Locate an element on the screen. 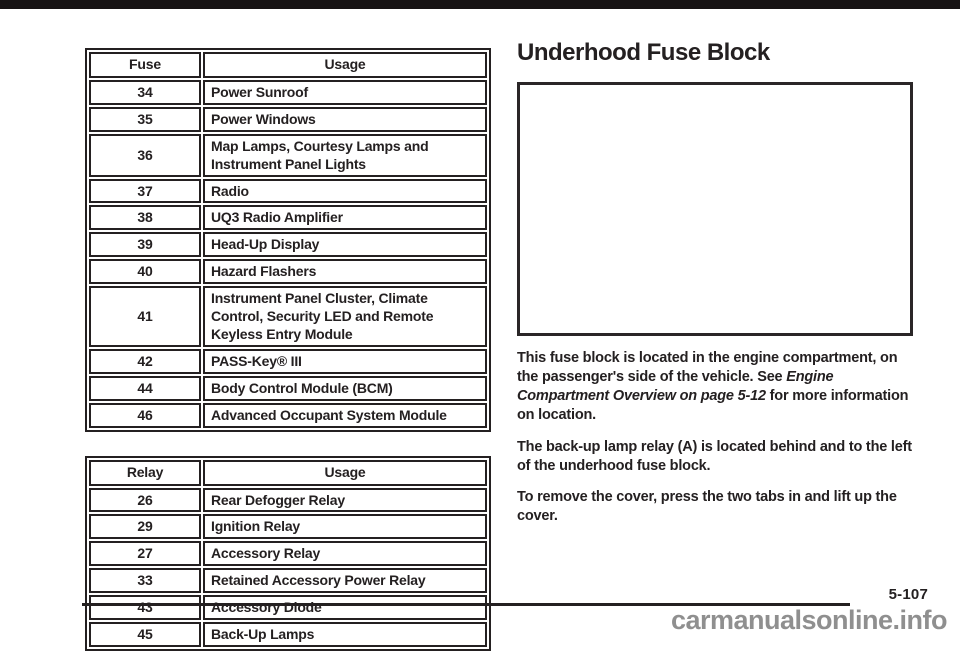  usage-cell: Advanced Occupant System Module is located at coordinates (345, 415).